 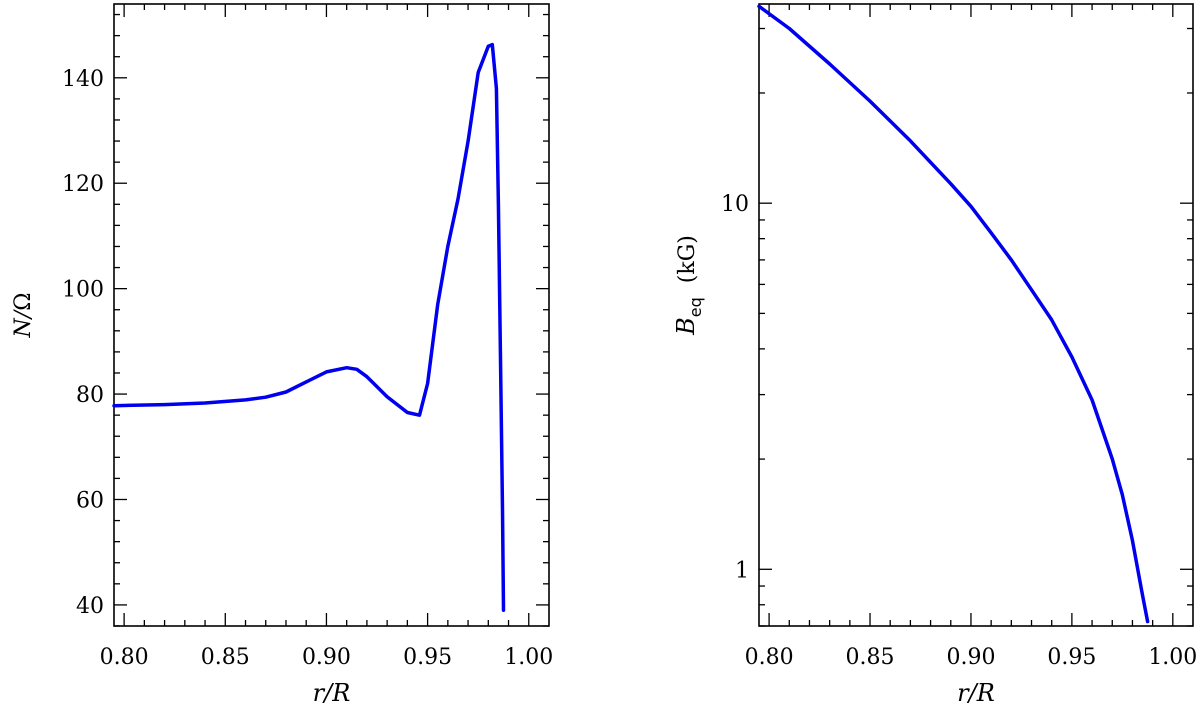 I want to click on y-label-var: N, so click(x=23, y=327).